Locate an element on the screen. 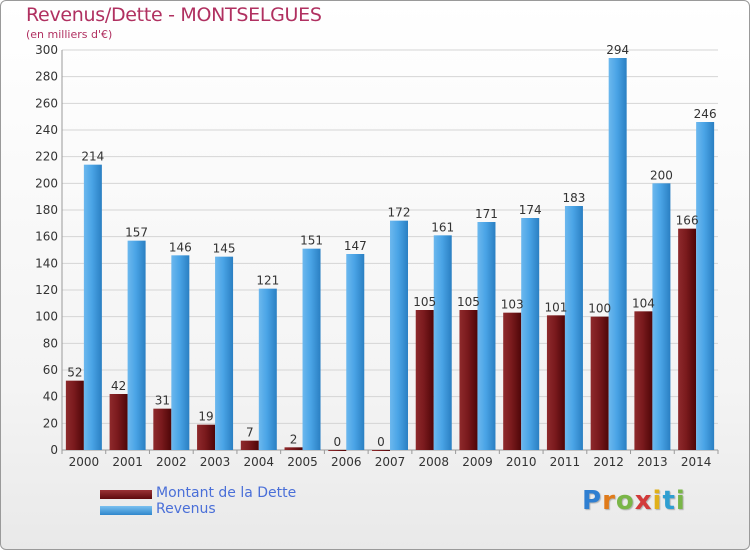  y-tick-label: 40 is located at coordinates (50, 397).